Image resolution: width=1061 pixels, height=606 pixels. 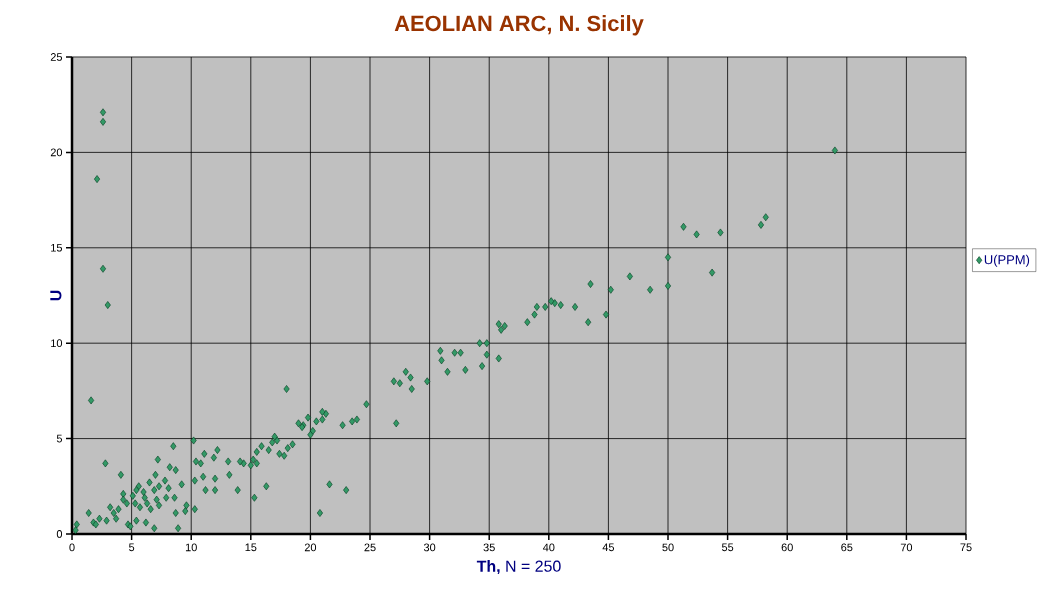 I want to click on x-tick-label: 60, so click(x=787, y=547).